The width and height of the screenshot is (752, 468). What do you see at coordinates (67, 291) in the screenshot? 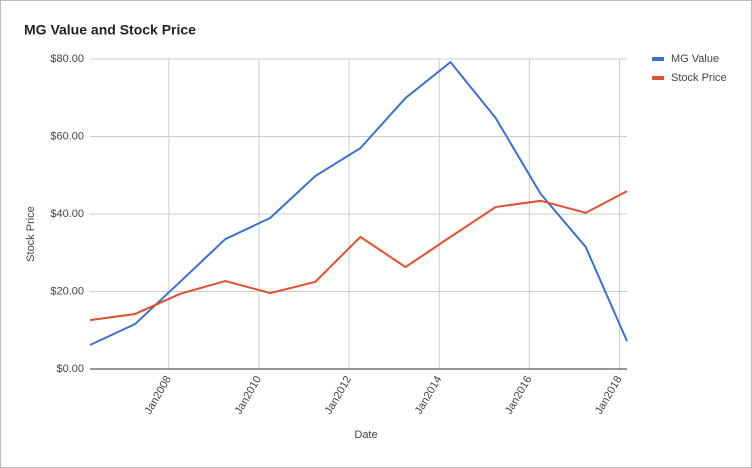
I see `y-tick-label: $20.00` at bounding box center [67, 291].